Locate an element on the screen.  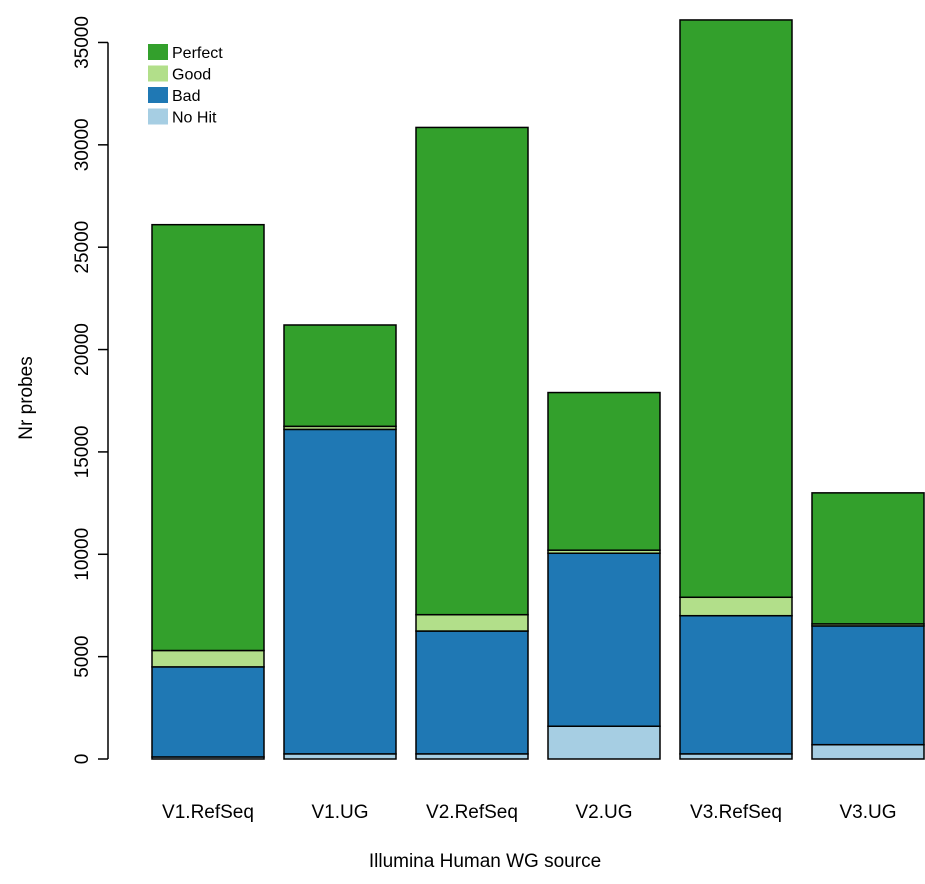
y-tick-label: 0 is located at coordinates (82, 759).